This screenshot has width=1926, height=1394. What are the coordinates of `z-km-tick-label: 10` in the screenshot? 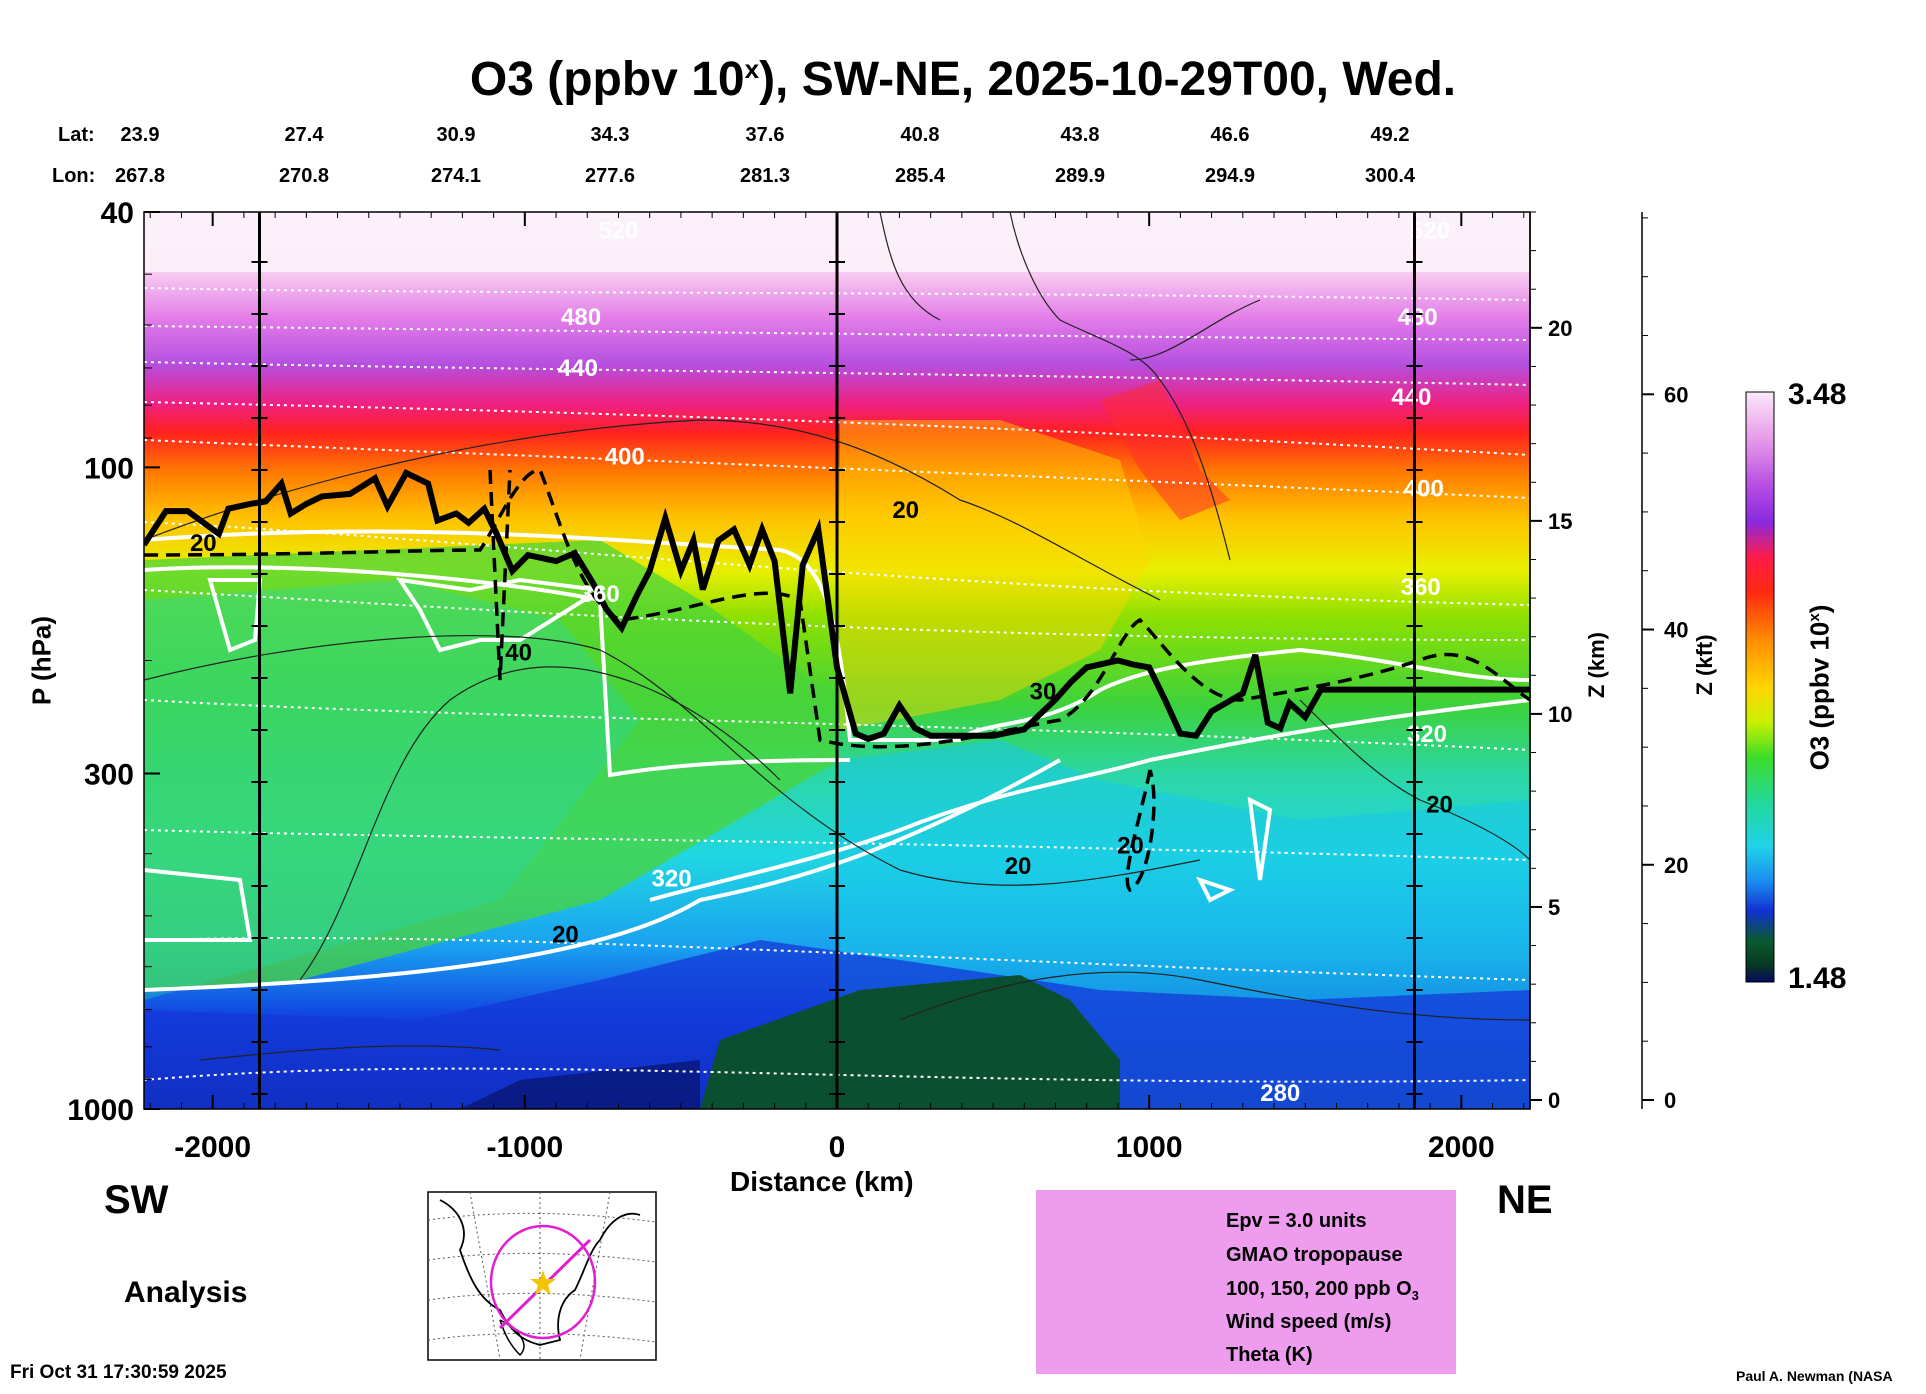 It's located at (1560, 714).